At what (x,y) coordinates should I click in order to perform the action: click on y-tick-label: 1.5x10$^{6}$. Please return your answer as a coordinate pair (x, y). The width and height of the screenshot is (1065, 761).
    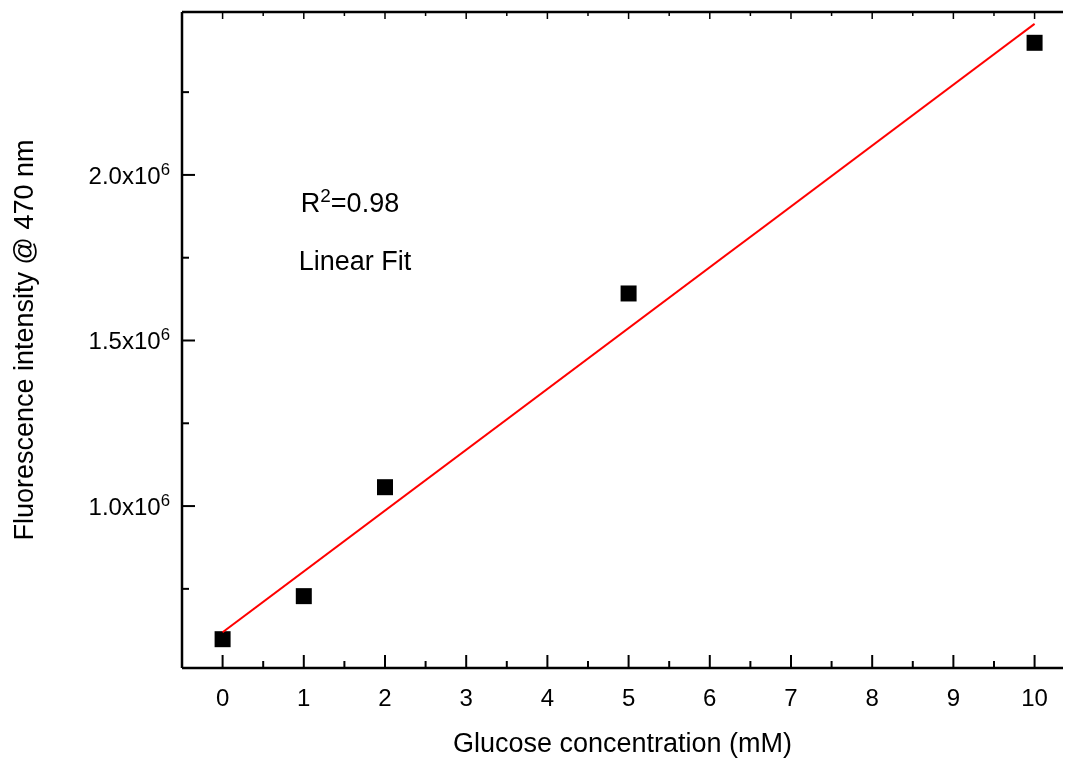
    Looking at the image, I should click on (129, 340).